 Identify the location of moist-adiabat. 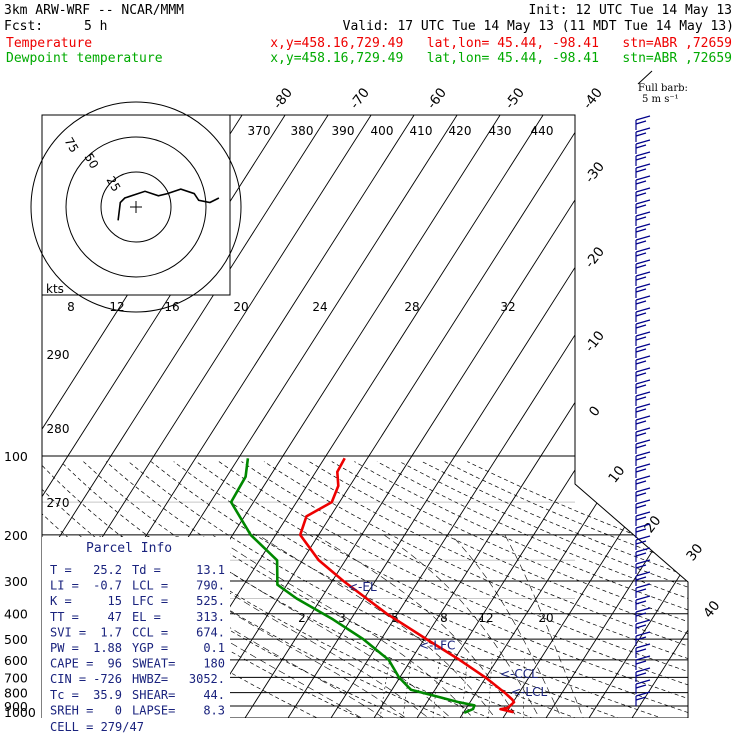
(545, 626).